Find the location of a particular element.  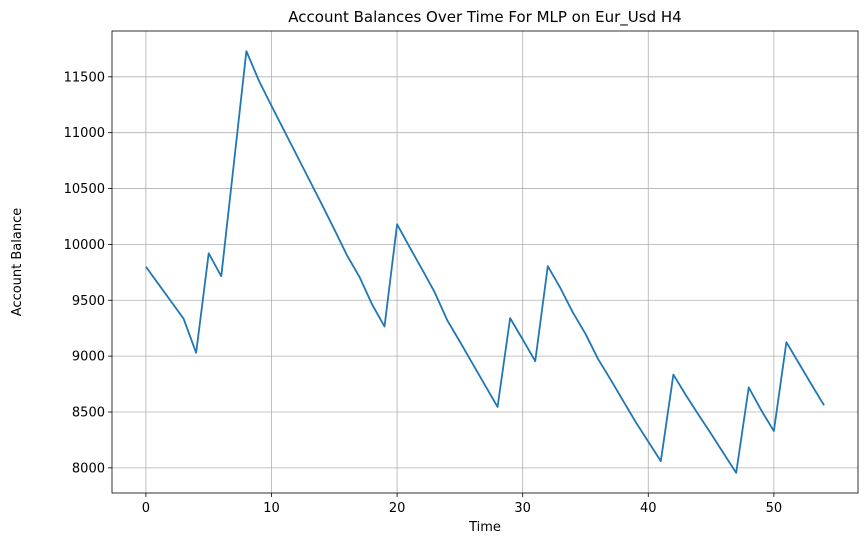

x-tick-label: 10 is located at coordinates (271, 508).